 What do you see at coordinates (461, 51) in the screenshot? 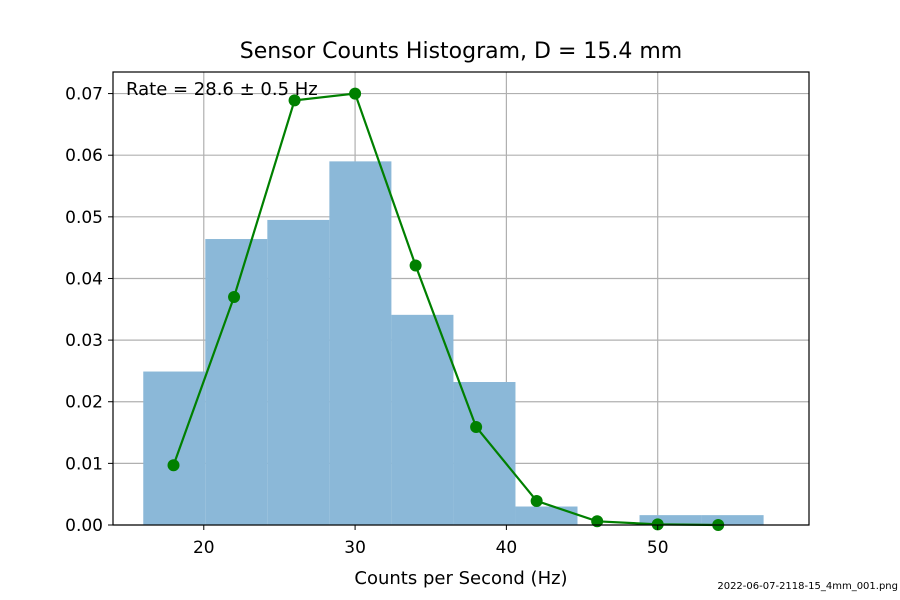
I see `chart-title: Sensor Counts Histogram, D = 15.4 mm` at bounding box center [461, 51].